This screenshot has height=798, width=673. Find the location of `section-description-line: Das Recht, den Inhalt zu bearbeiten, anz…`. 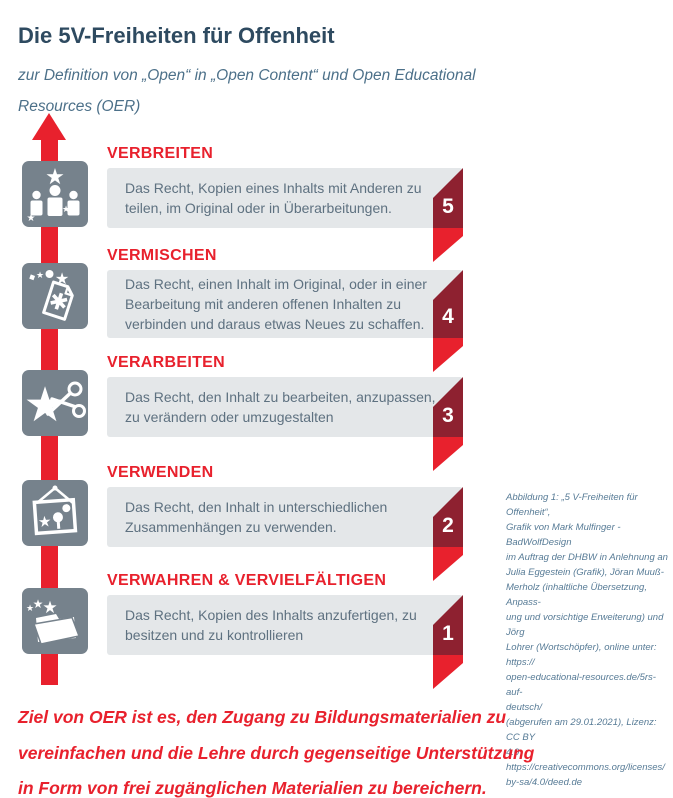

section-description-line: Das Recht, den Inhalt zu bearbeiten, anz… is located at coordinates (280, 397).